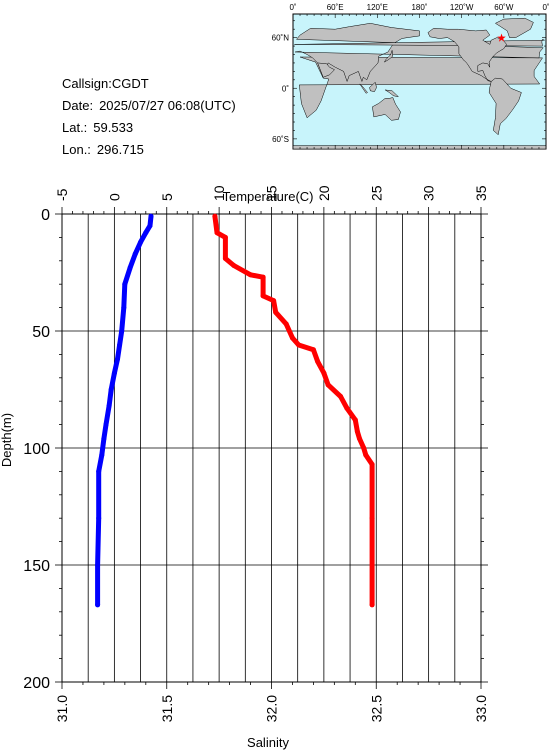  Describe the element at coordinates (45, 215) in the screenshot. I see `depth-tick-label: 0` at that location.